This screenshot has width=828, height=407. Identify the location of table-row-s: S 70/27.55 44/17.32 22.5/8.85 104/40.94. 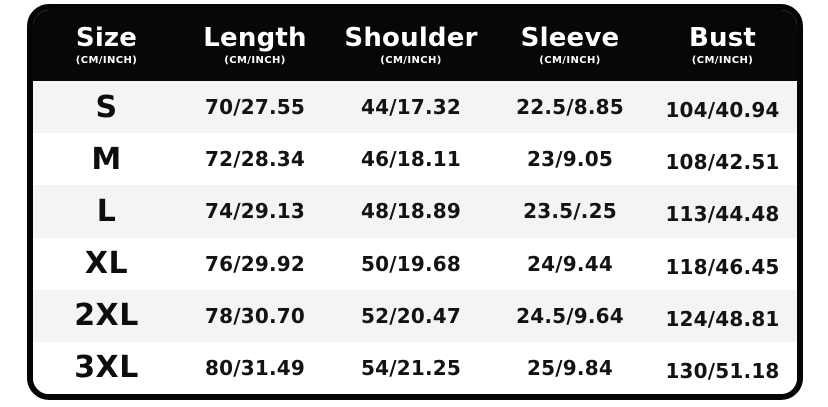
(415, 107).